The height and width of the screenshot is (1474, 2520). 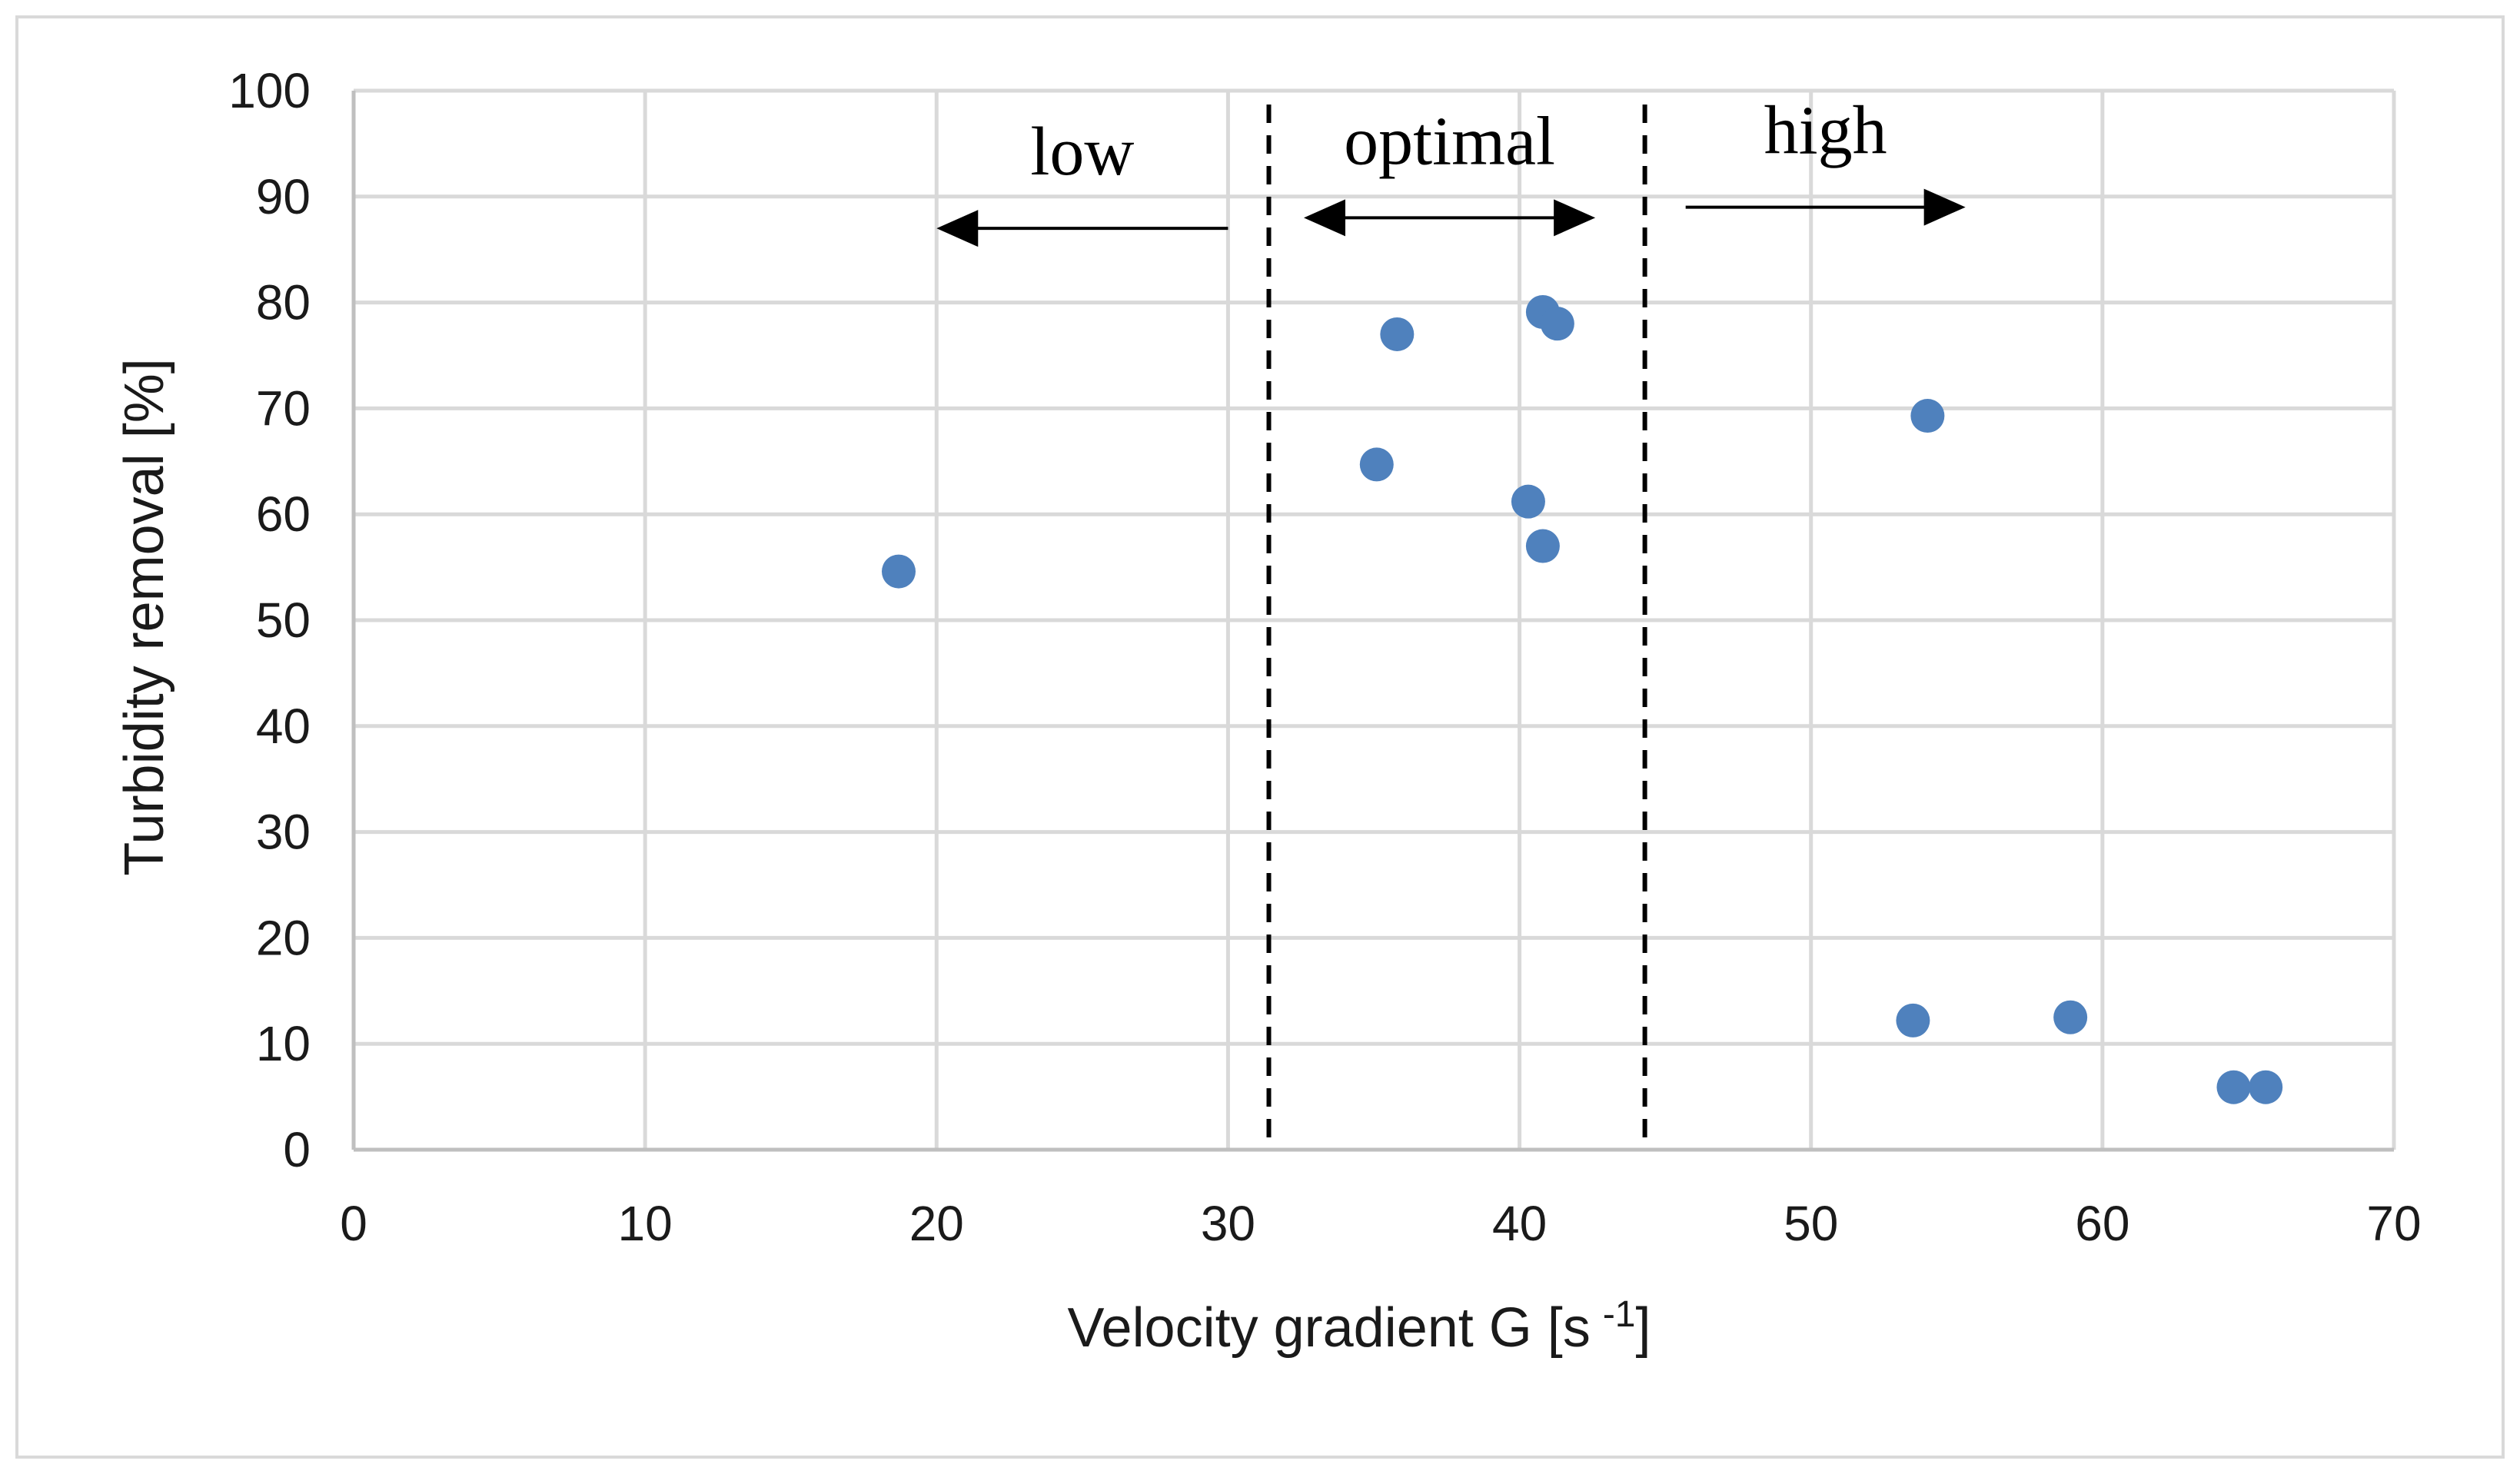 I want to click on regime-label-high: high, so click(x=1825, y=131).